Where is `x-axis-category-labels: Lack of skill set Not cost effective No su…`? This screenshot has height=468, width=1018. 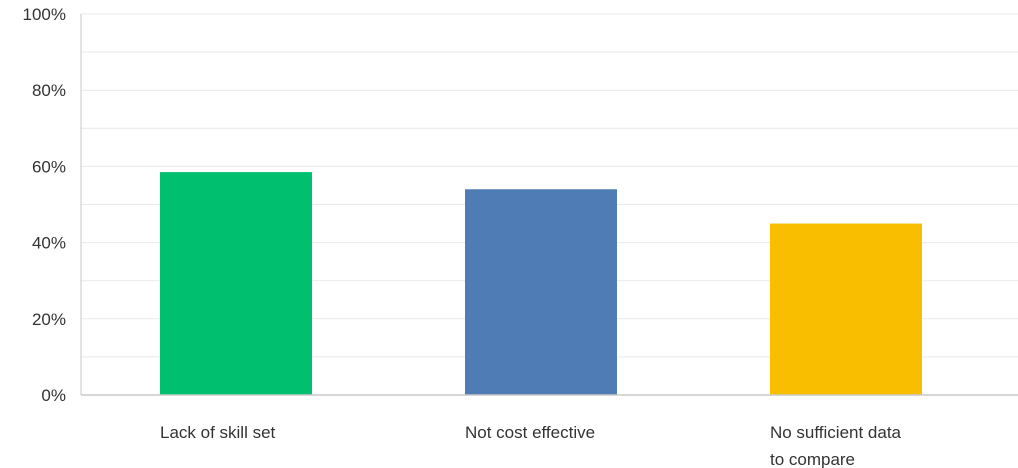
x-axis-category-labels: Lack of skill set Not cost effective No su… is located at coordinates (531, 445).